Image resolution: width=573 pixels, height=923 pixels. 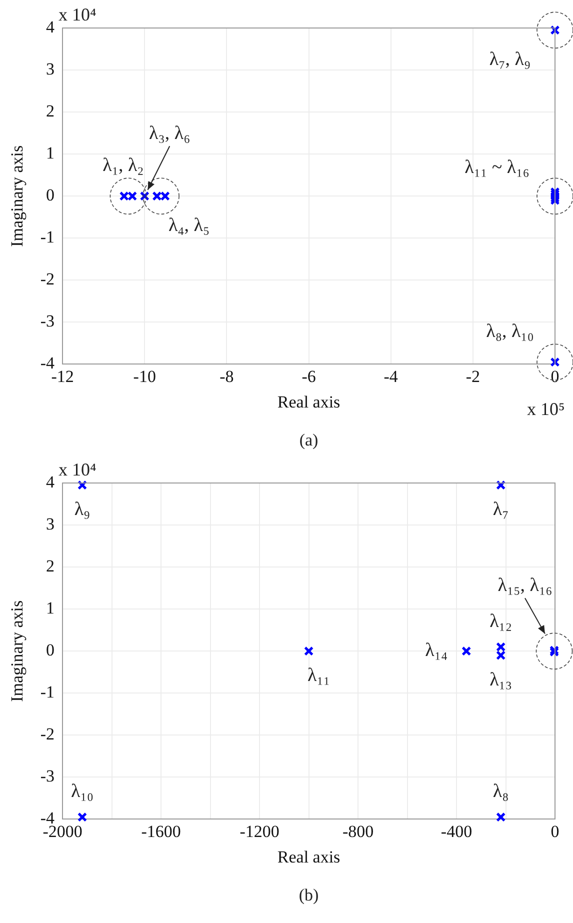 I want to click on x-tick-label: -1200, so click(x=260, y=831).